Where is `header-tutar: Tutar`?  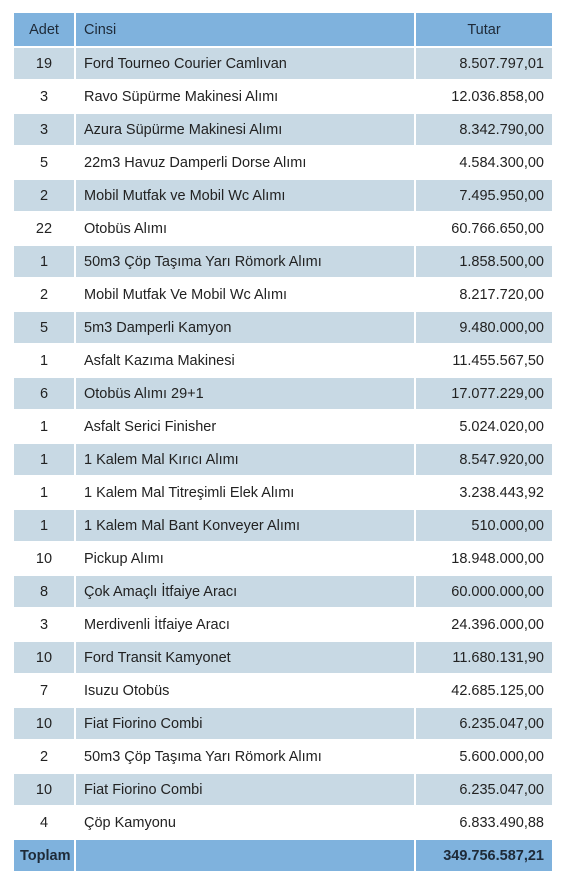
header-tutar: Tutar is located at coordinates (484, 29).